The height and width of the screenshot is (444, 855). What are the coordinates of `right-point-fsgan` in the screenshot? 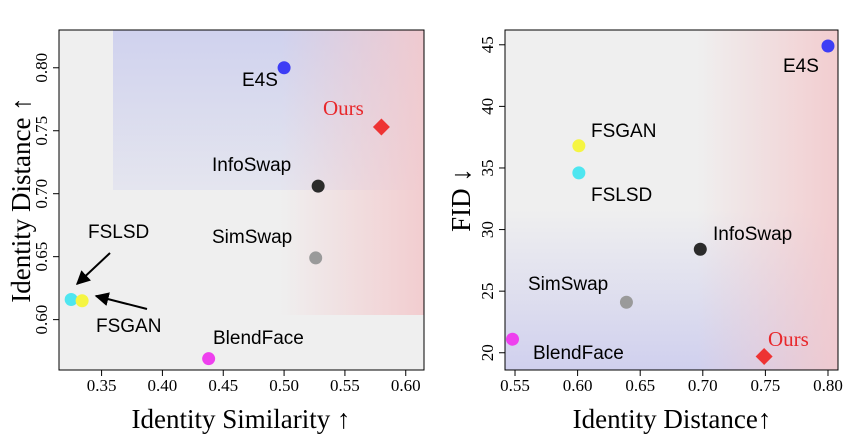 It's located at (579, 146).